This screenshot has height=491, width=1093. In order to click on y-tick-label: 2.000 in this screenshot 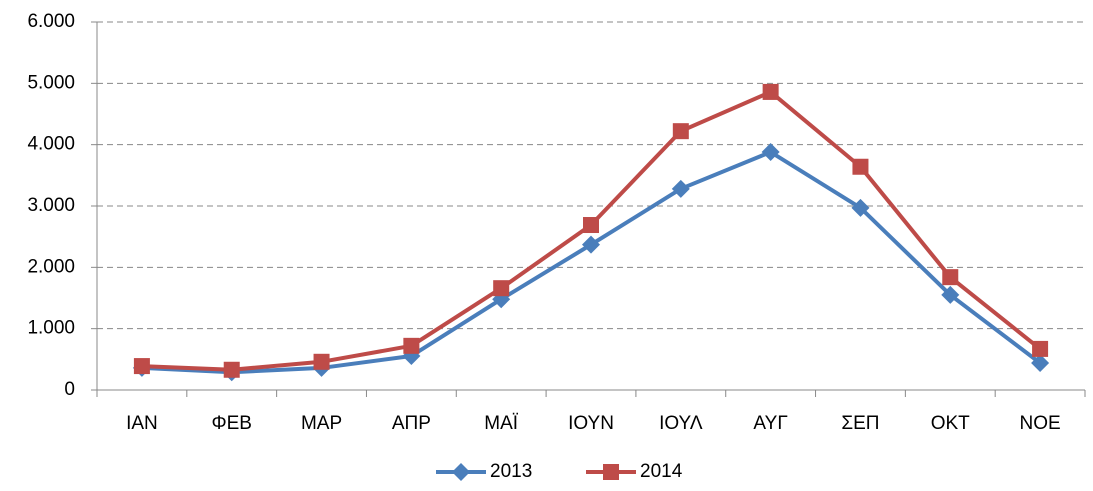, I will do `click(51, 266)`.